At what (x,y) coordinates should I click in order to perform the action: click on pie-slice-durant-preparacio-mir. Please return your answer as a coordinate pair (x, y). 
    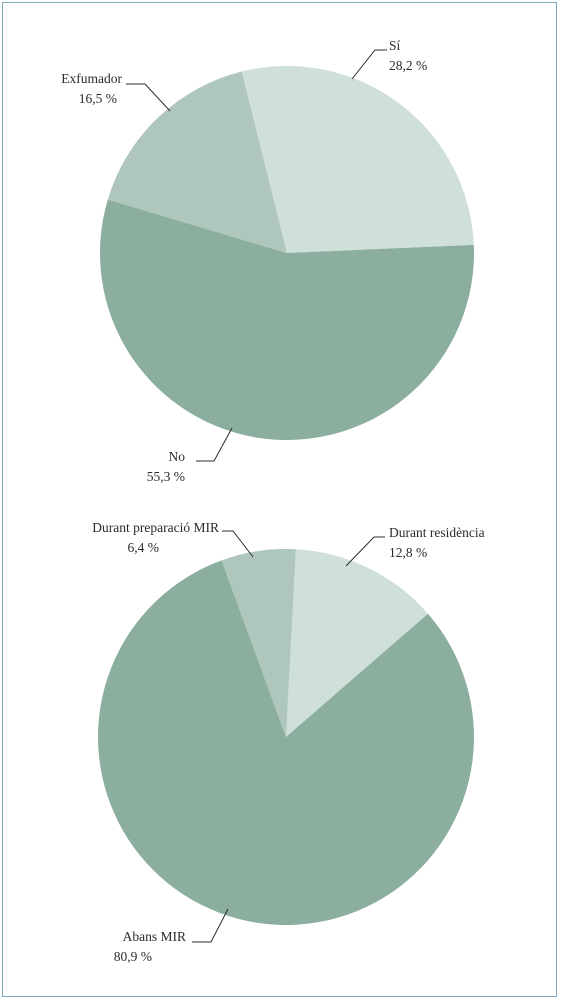
    Looking at the image, I should click on (258, 643).